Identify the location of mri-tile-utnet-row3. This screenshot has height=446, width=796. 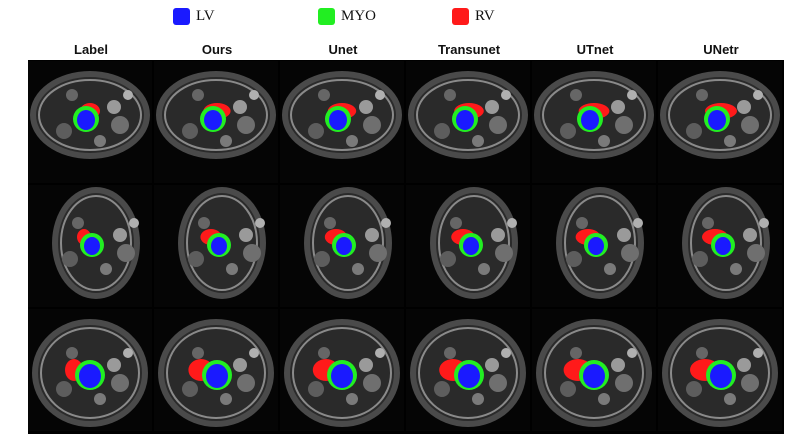
(594, 370).